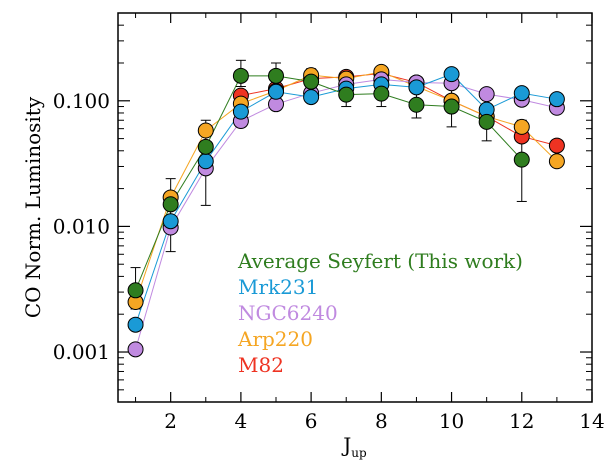  What do you see at coordinates (278, 287) in the screenshot?
I see `legend-entry: Mrk231` at bounding box center [278, 287].